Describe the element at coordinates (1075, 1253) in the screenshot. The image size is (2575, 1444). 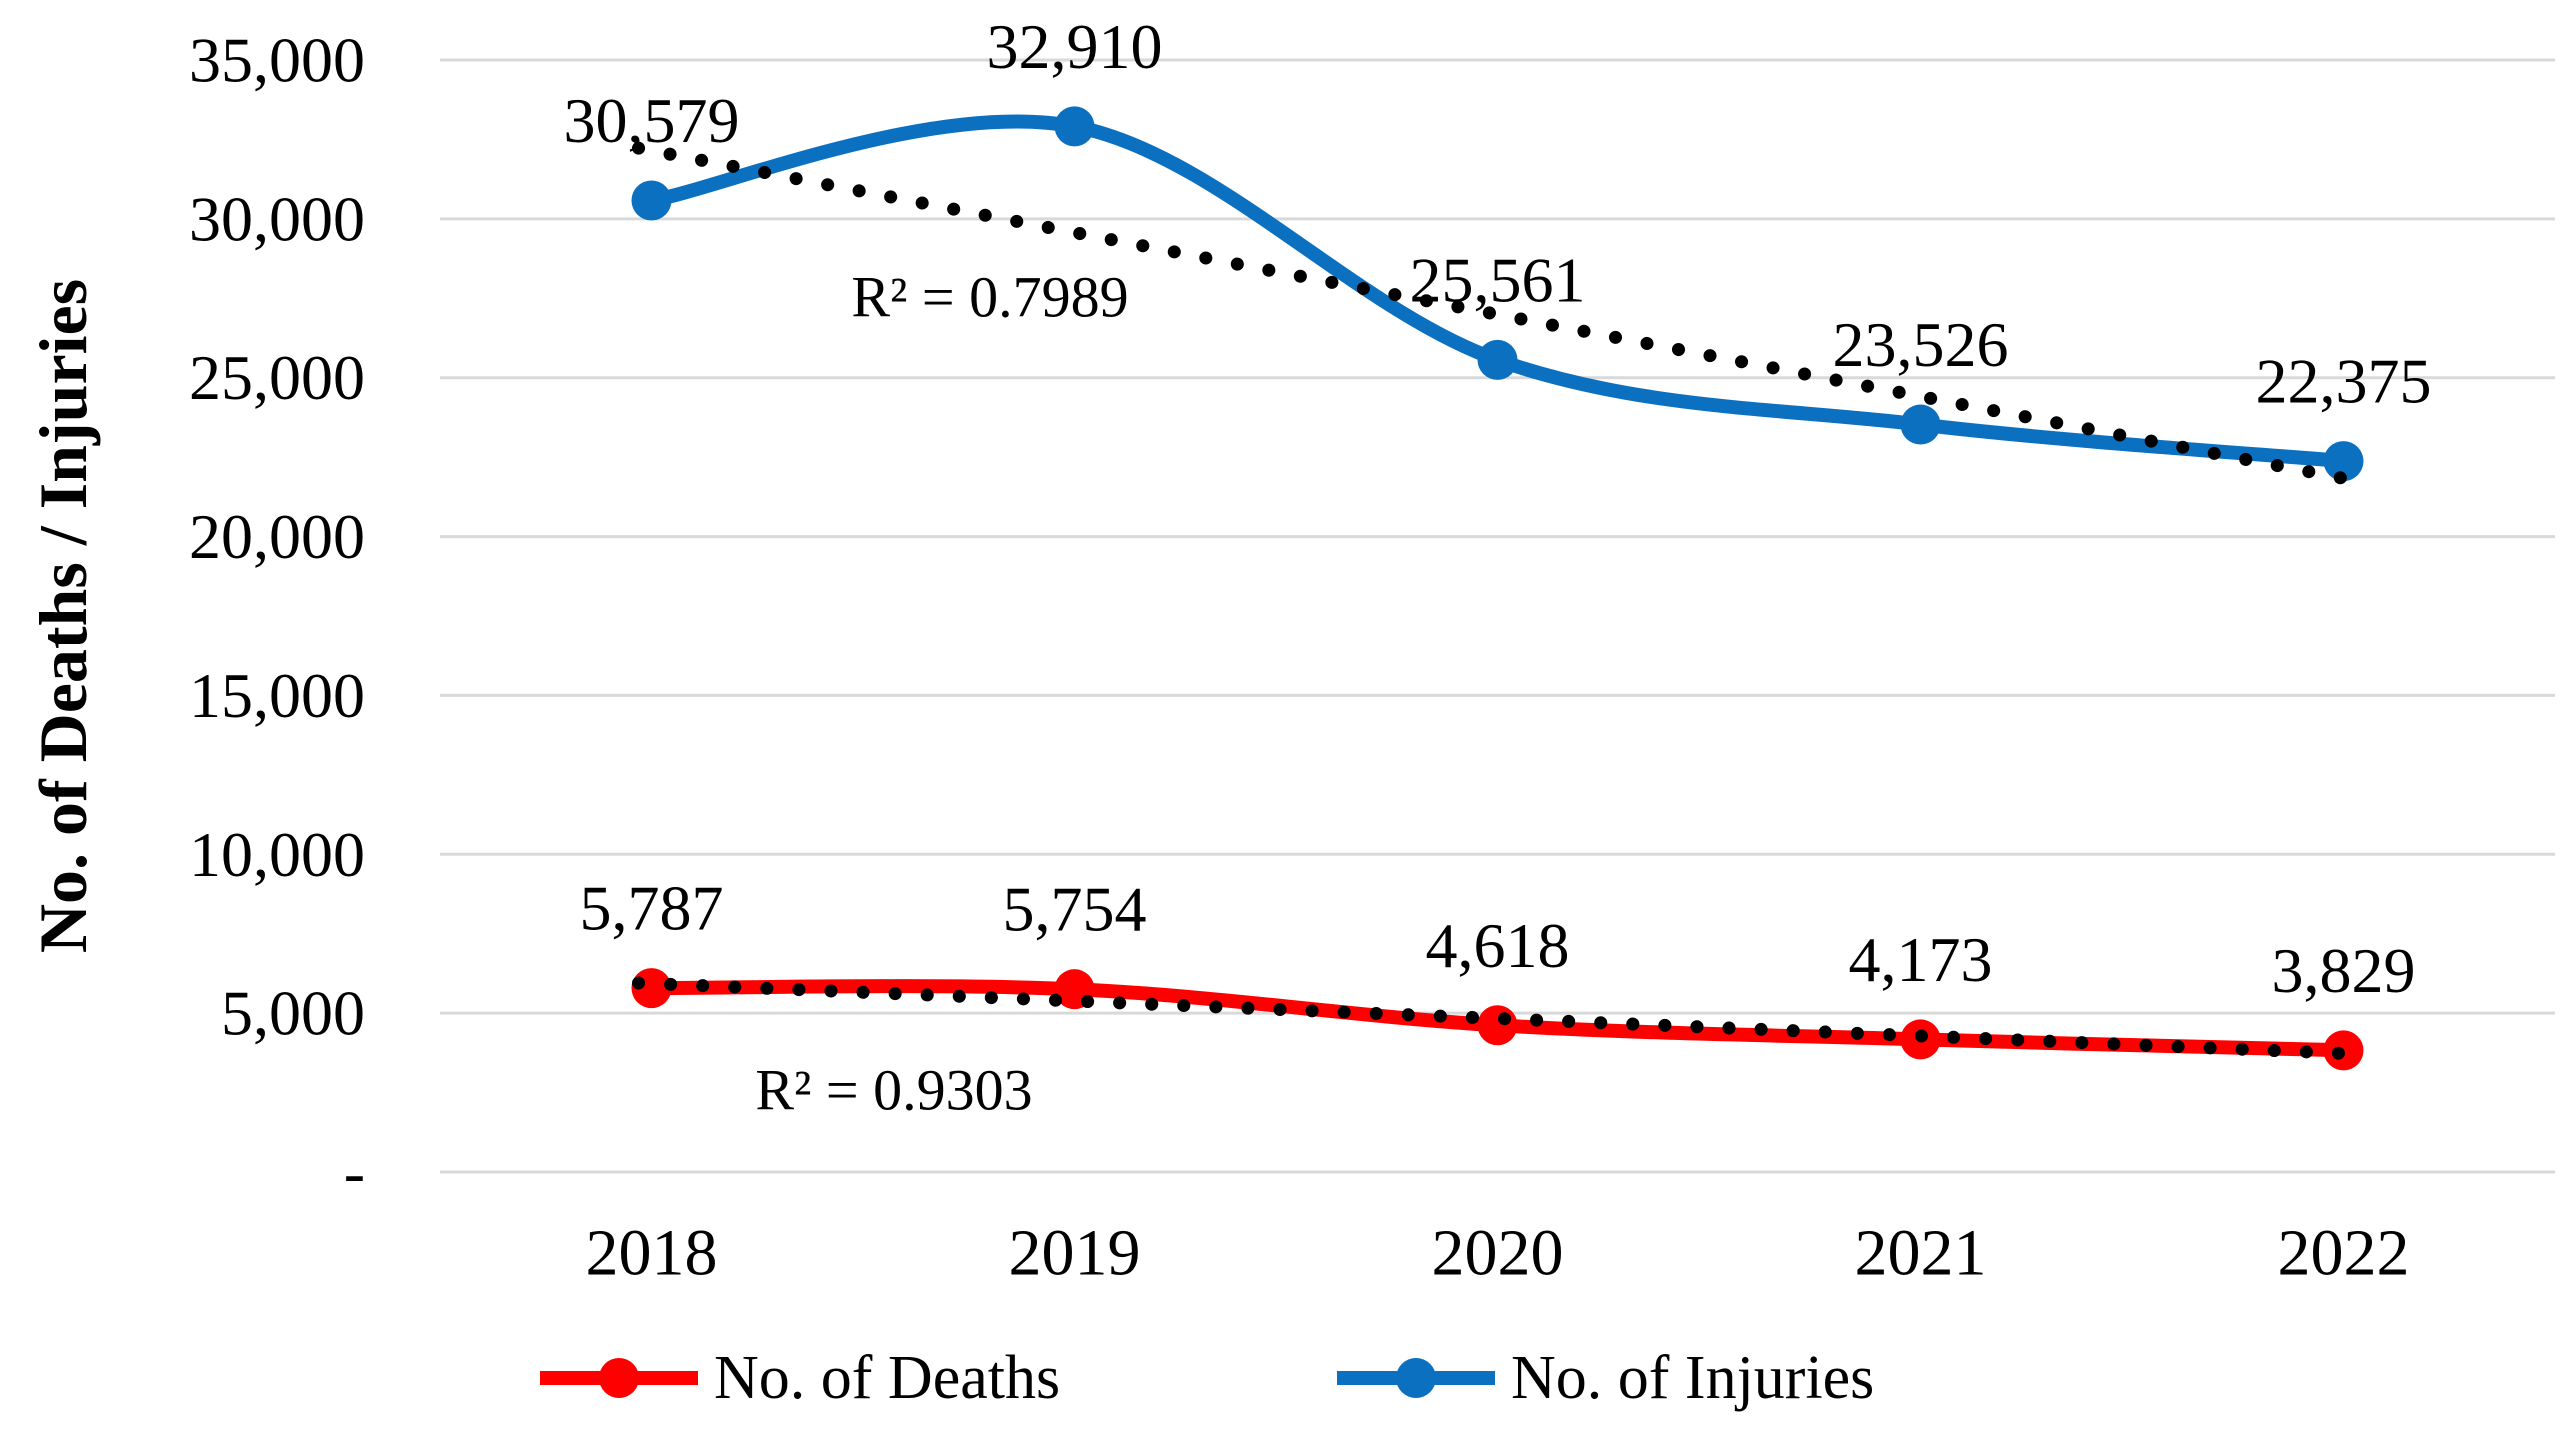
I see `x-tick-label: 2019` at that location.